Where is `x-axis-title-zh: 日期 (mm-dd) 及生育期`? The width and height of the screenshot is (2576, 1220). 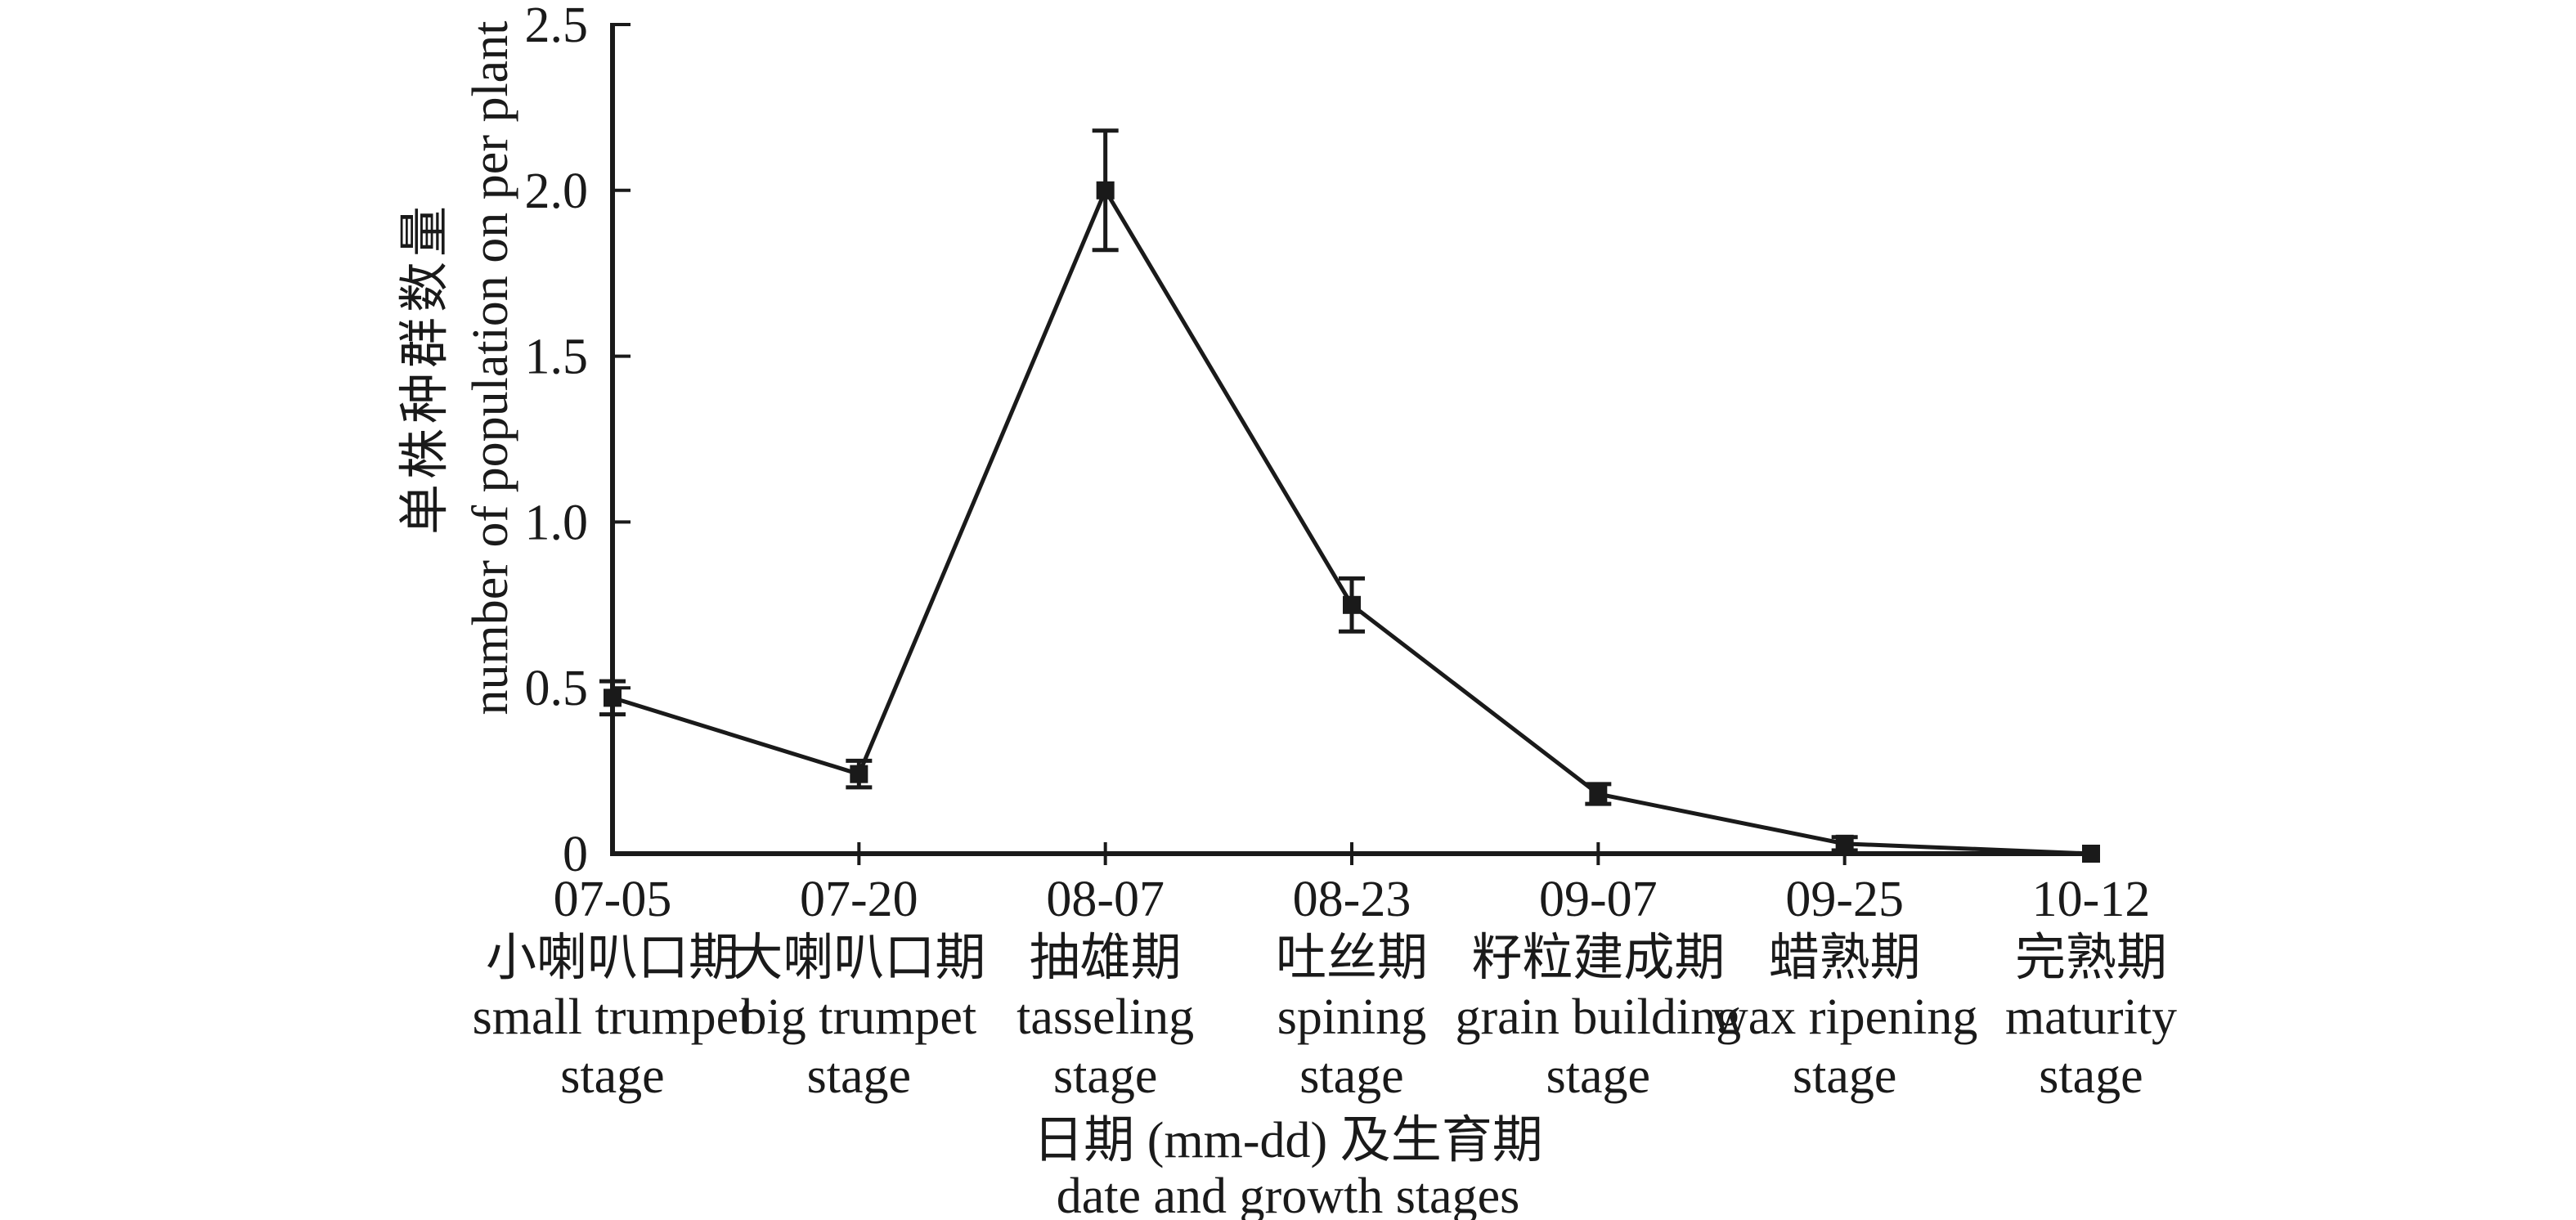 x-axis-title-zh: 日期 (mm-dd) 及生育期 is located at coordinates (1288, 1140).